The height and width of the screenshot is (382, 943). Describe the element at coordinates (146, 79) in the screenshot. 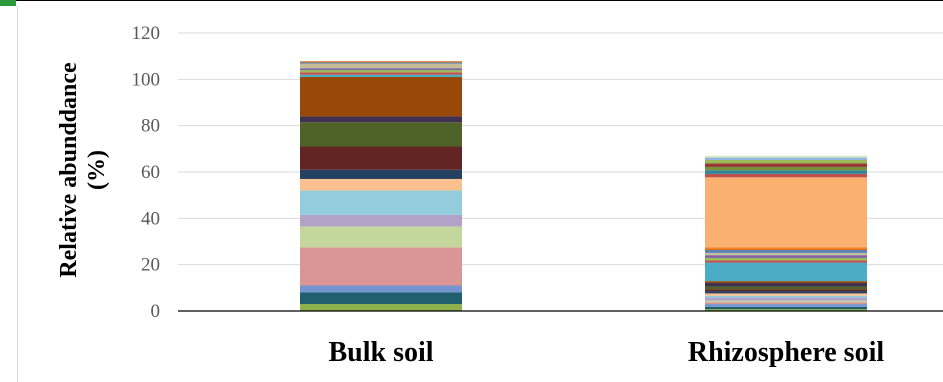

I see `y-tick-label: 100` at that location.